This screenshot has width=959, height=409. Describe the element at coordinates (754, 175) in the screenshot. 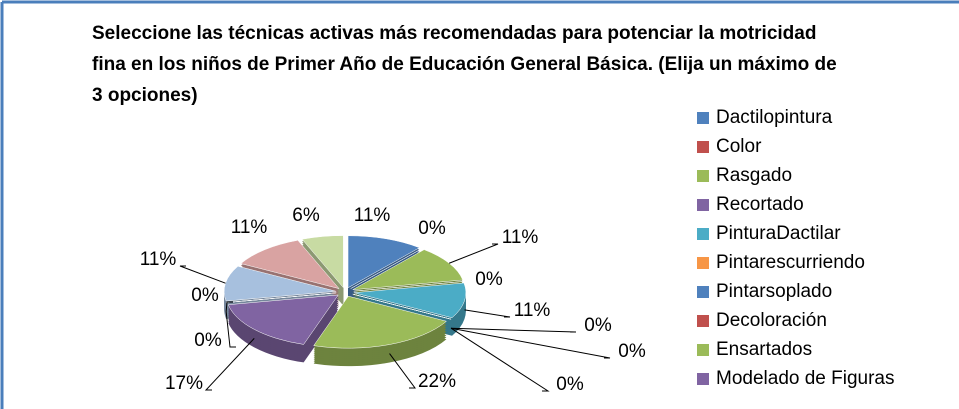

I see `legend-label: Rasgado` at that location.